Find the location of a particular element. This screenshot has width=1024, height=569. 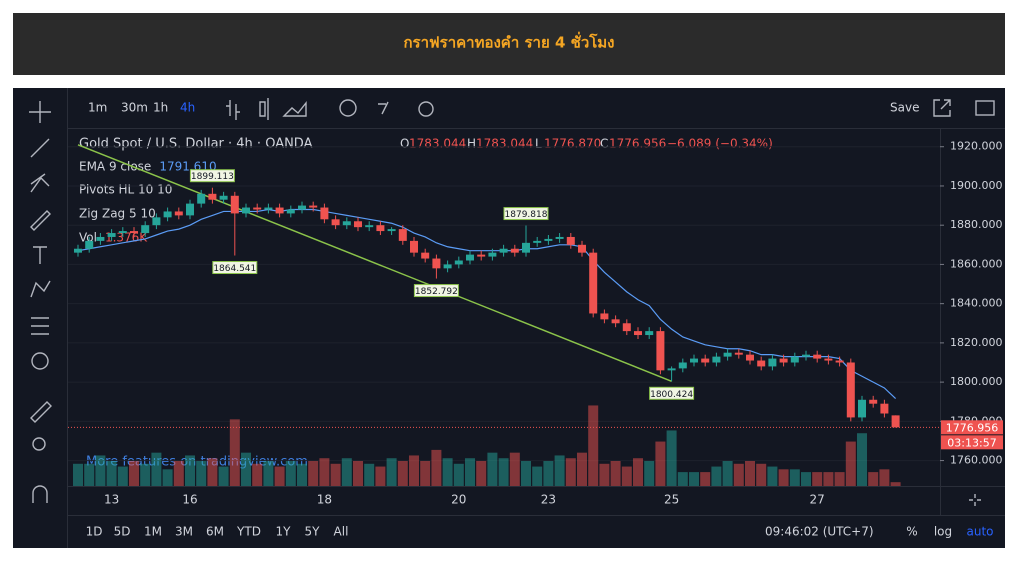

range-button: 5D is located at coordinates (122, 532).